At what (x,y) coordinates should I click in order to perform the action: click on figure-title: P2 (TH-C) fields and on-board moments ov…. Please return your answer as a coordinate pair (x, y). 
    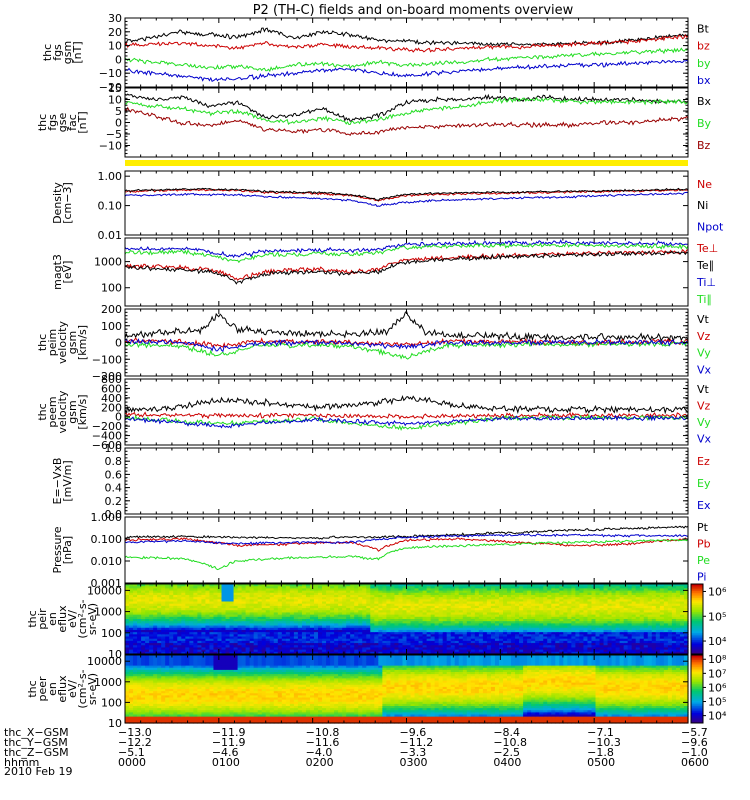
    Looking at the image, I should click on (413, 10).